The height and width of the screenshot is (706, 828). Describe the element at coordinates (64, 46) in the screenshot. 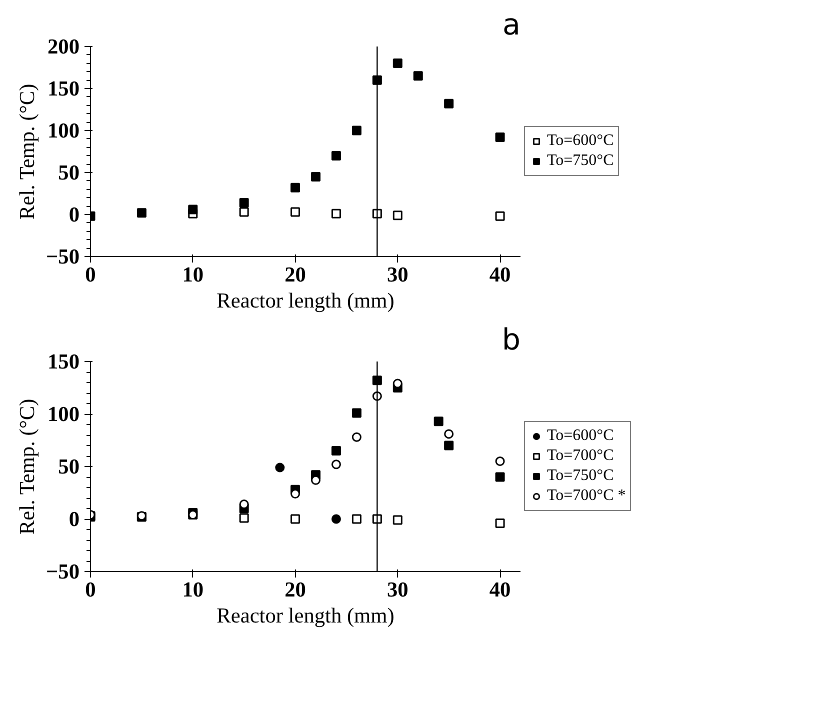

I see `y-tick-label: 200` at that location.